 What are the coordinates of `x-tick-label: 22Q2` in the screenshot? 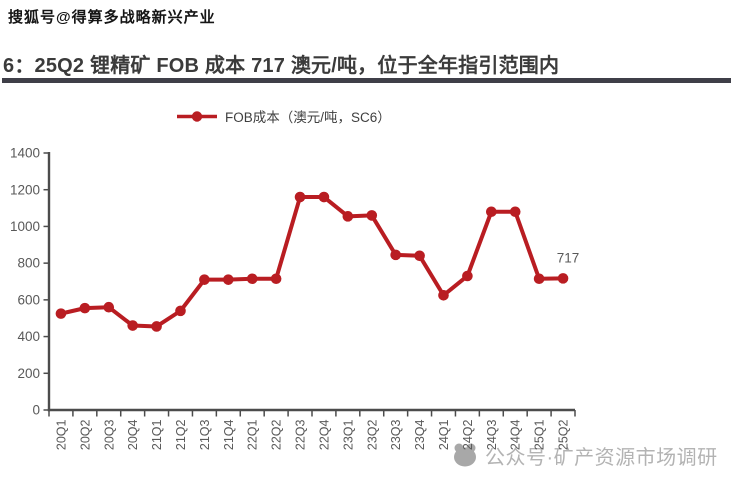 It's located at (277, 434).